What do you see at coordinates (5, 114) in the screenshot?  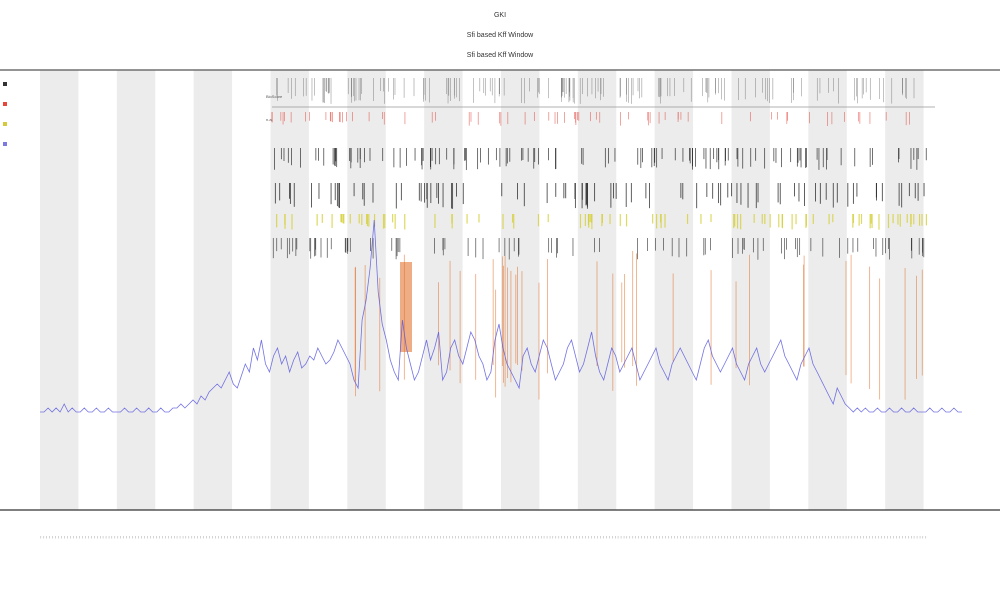 I see `legend` at bounding box center [5, 114].